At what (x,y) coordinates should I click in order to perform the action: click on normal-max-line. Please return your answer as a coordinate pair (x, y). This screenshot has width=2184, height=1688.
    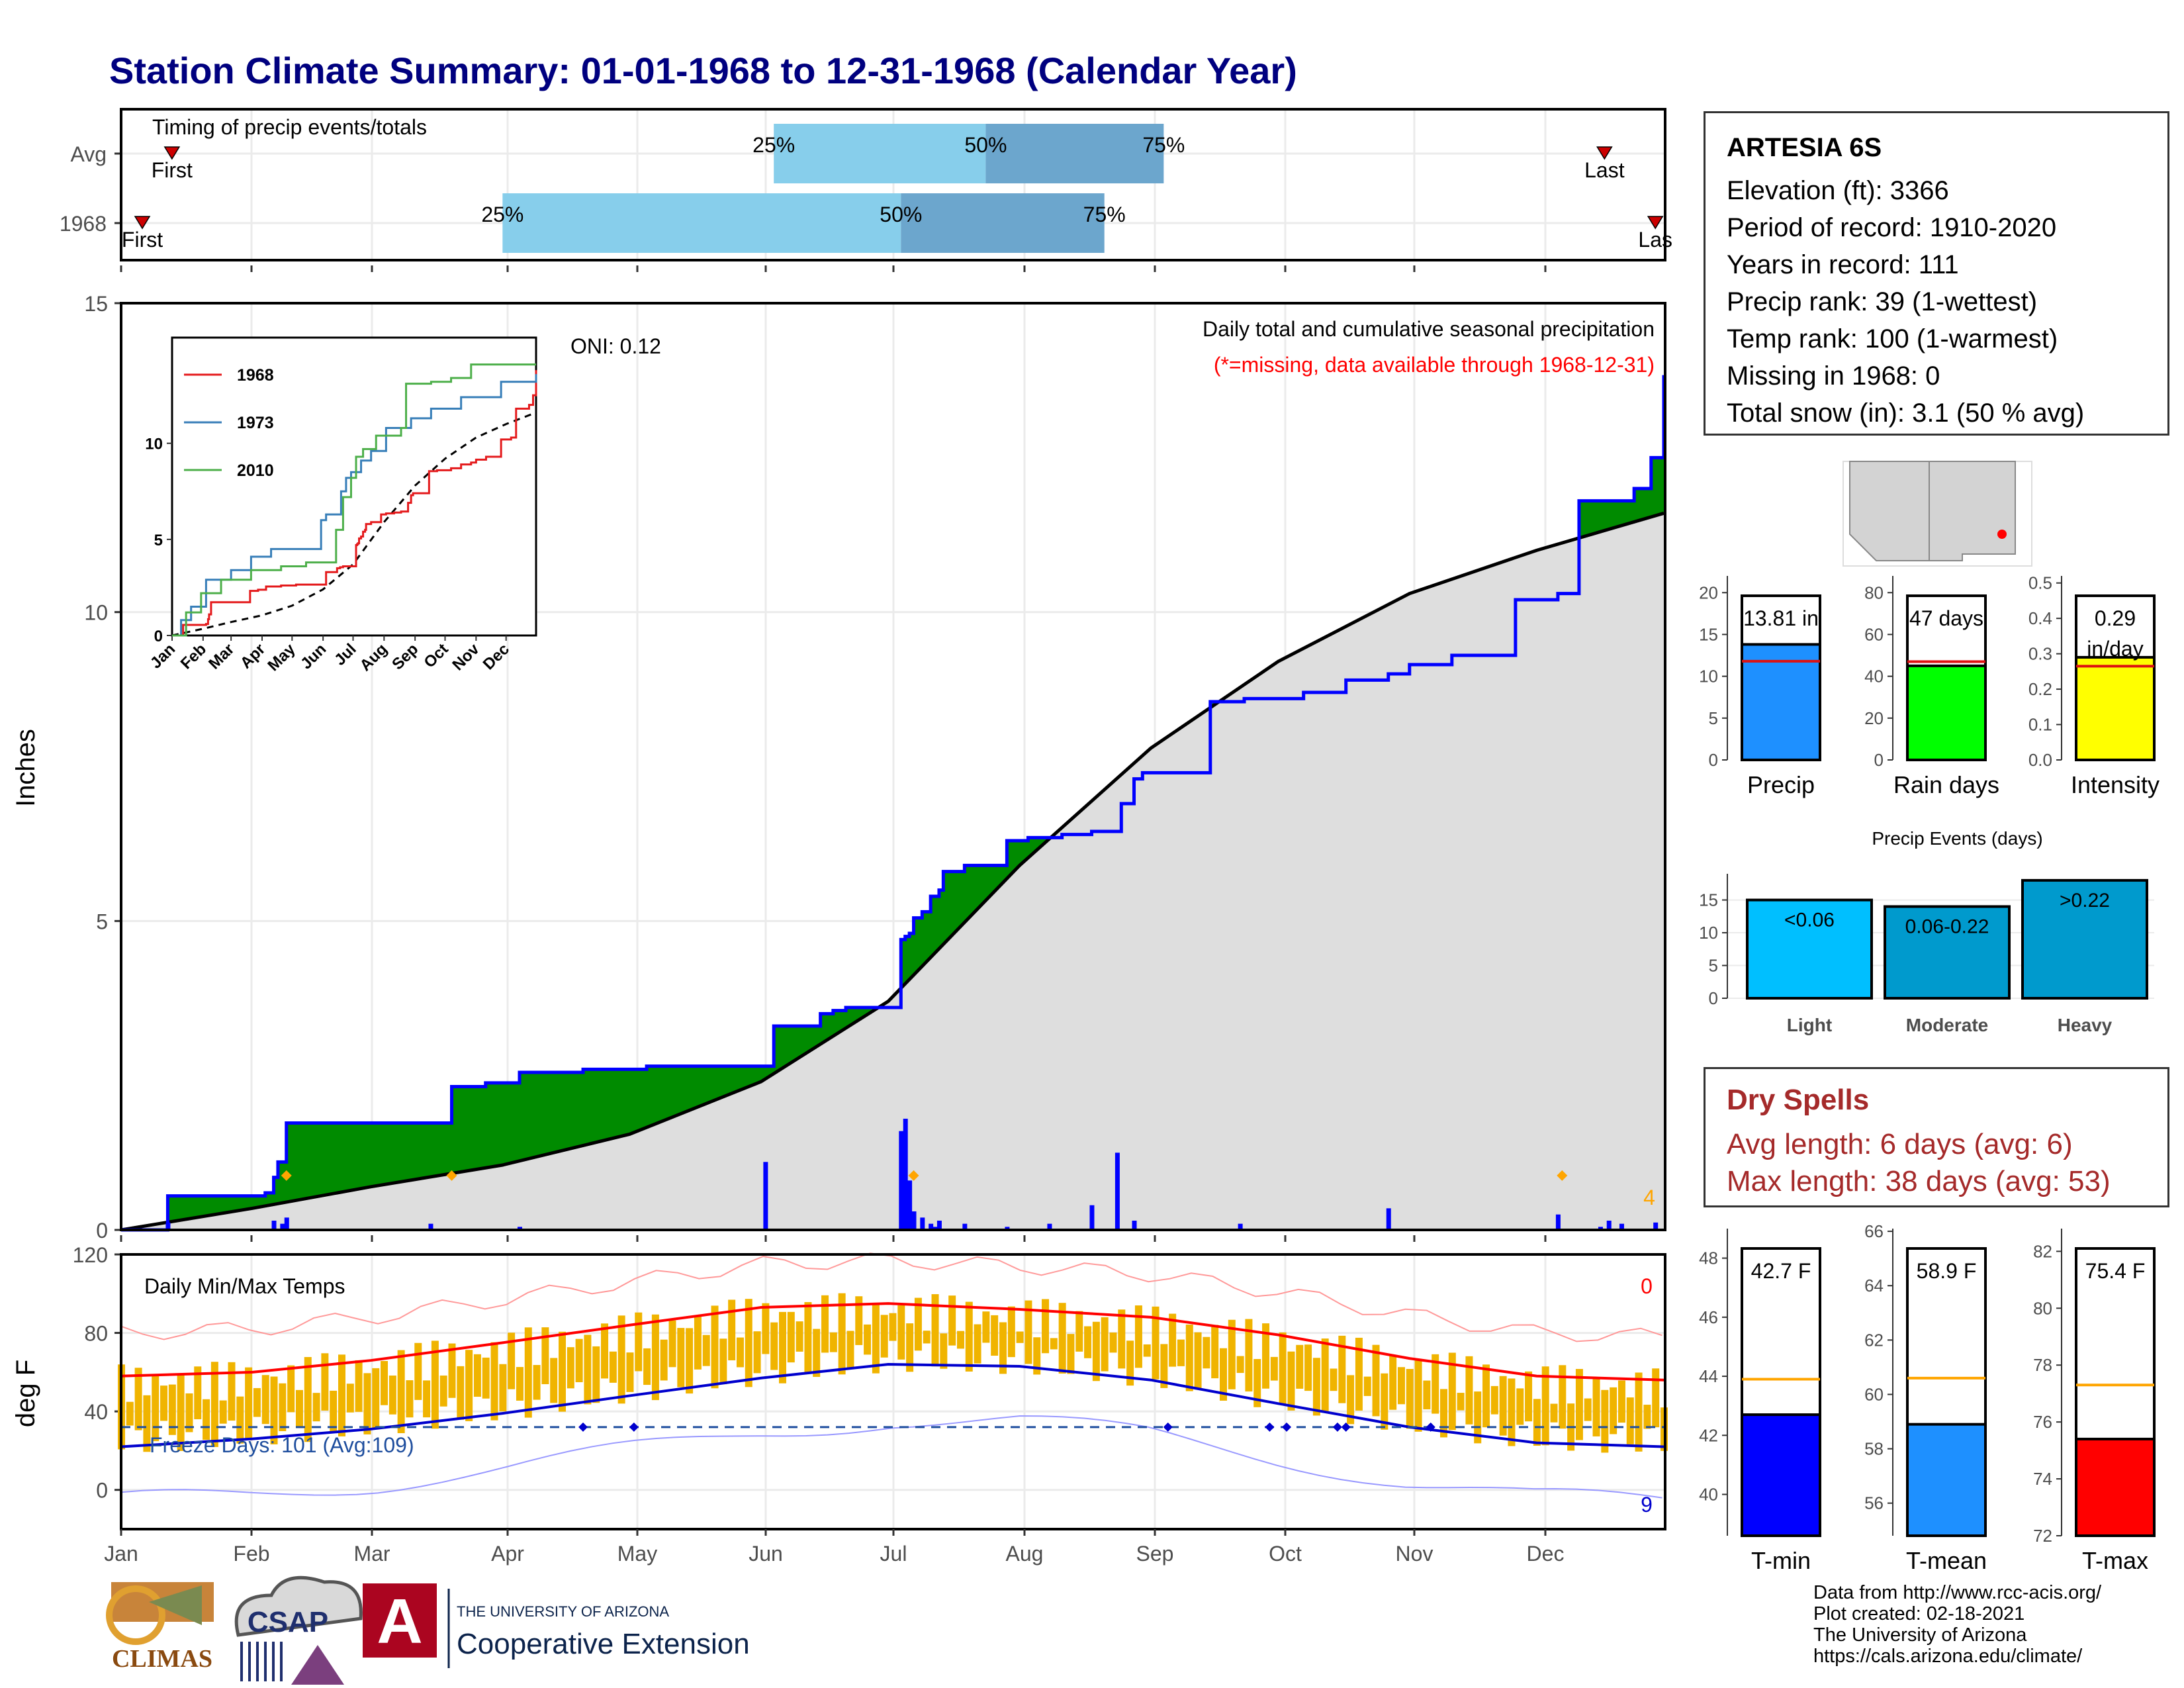
    Looking at the image, I should click on (892, 1342).